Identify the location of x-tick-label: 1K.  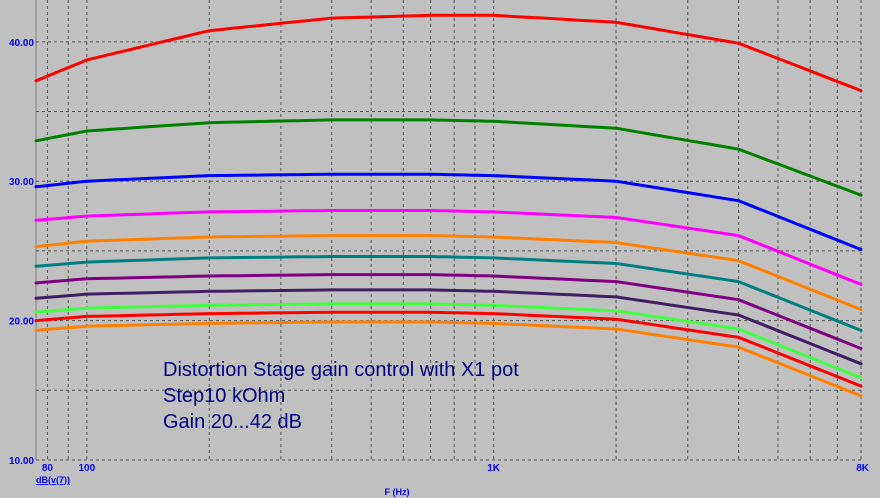
(494, 468).